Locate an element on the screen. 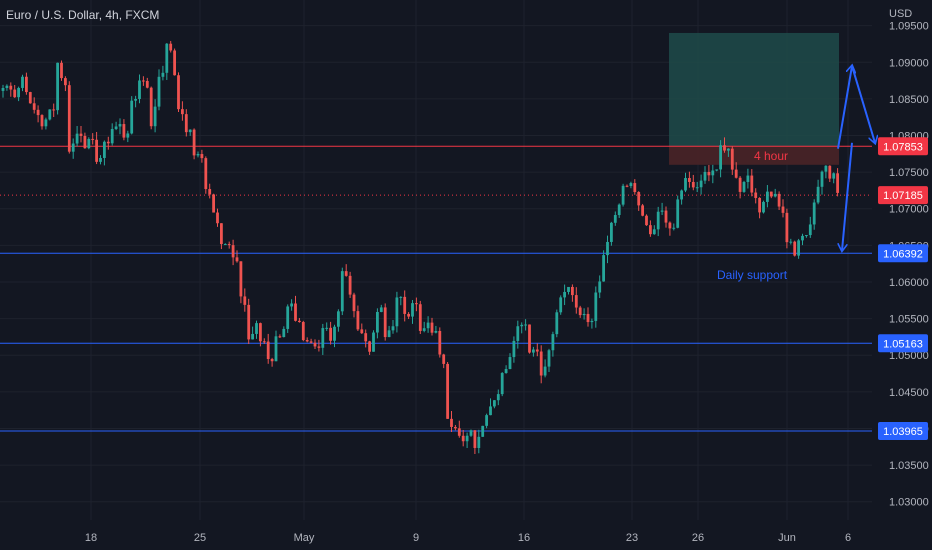 The image size is (932, 550). x-tick-label: 26 is located at coordinates (698, 538).